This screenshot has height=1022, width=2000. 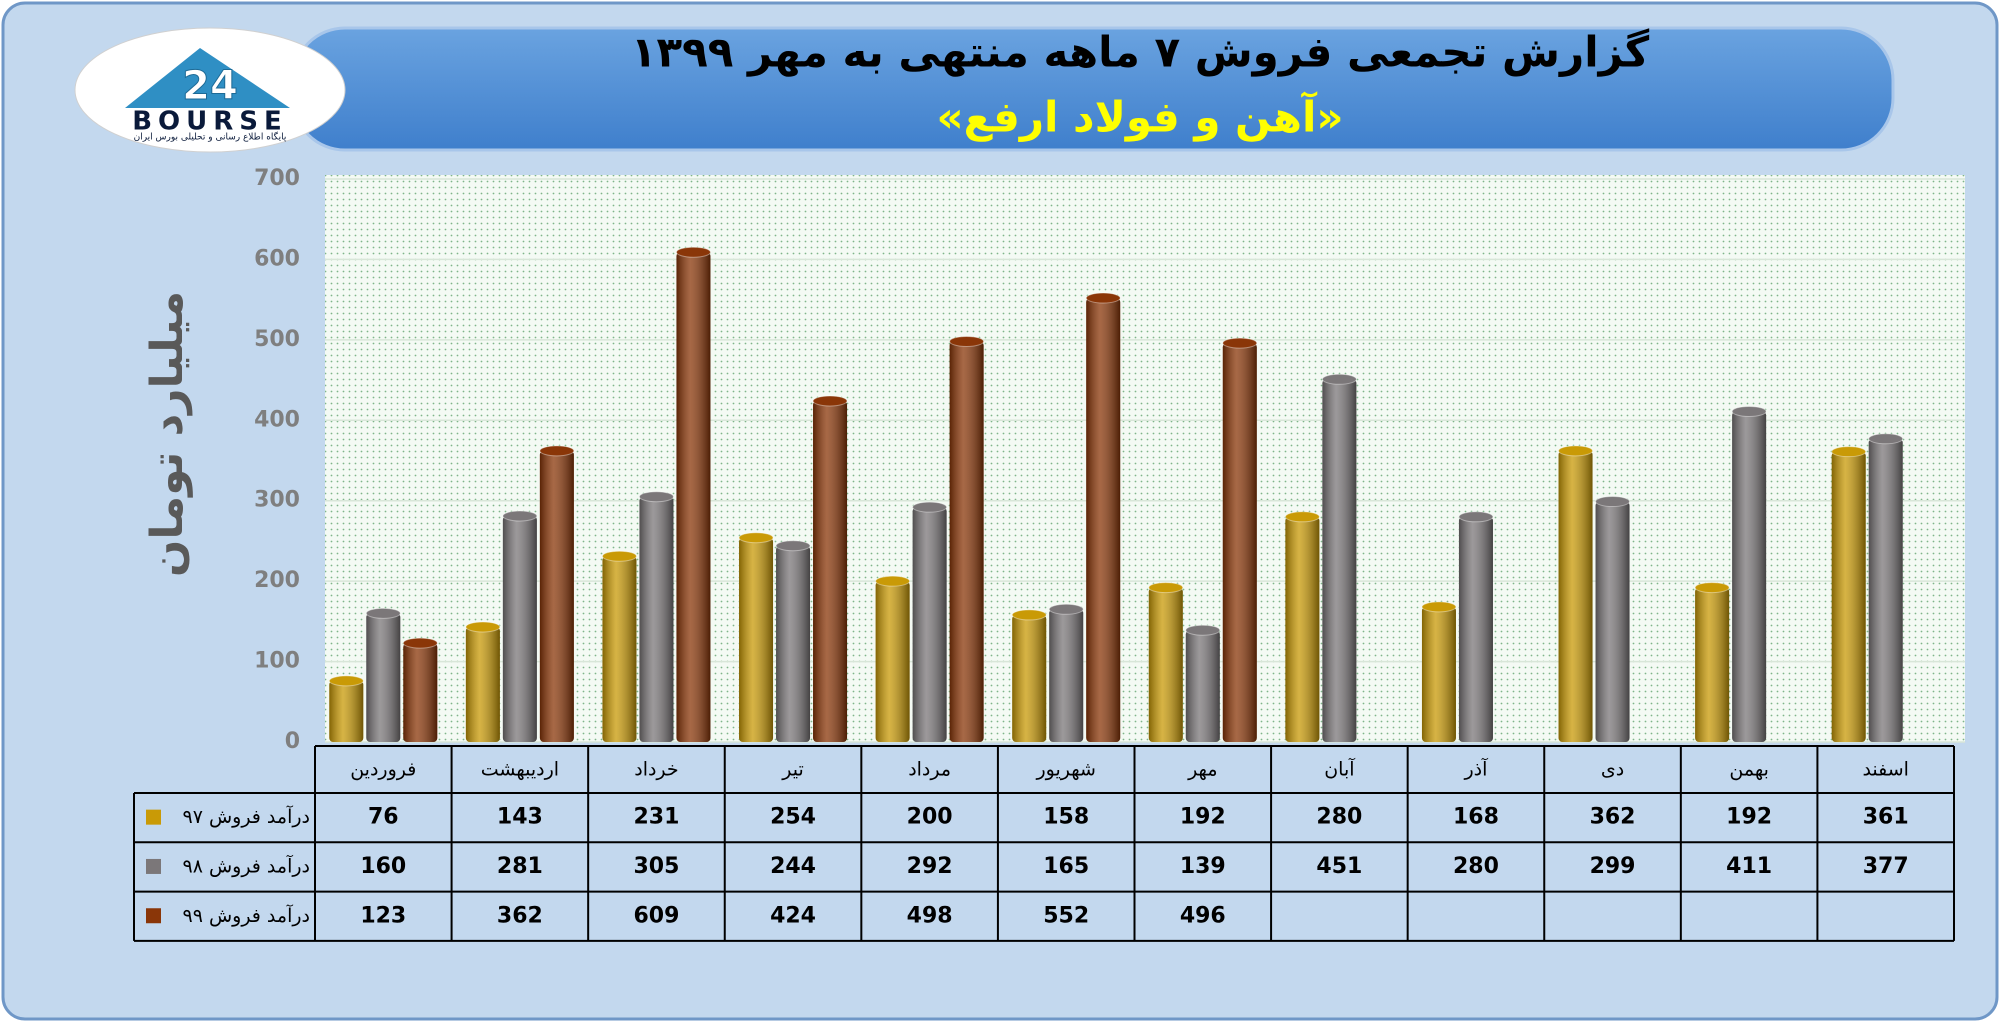 What do you see at coordinates (656, 866) in the screenshot?
I see `table-value: 305` at bounding box center [656, 866].